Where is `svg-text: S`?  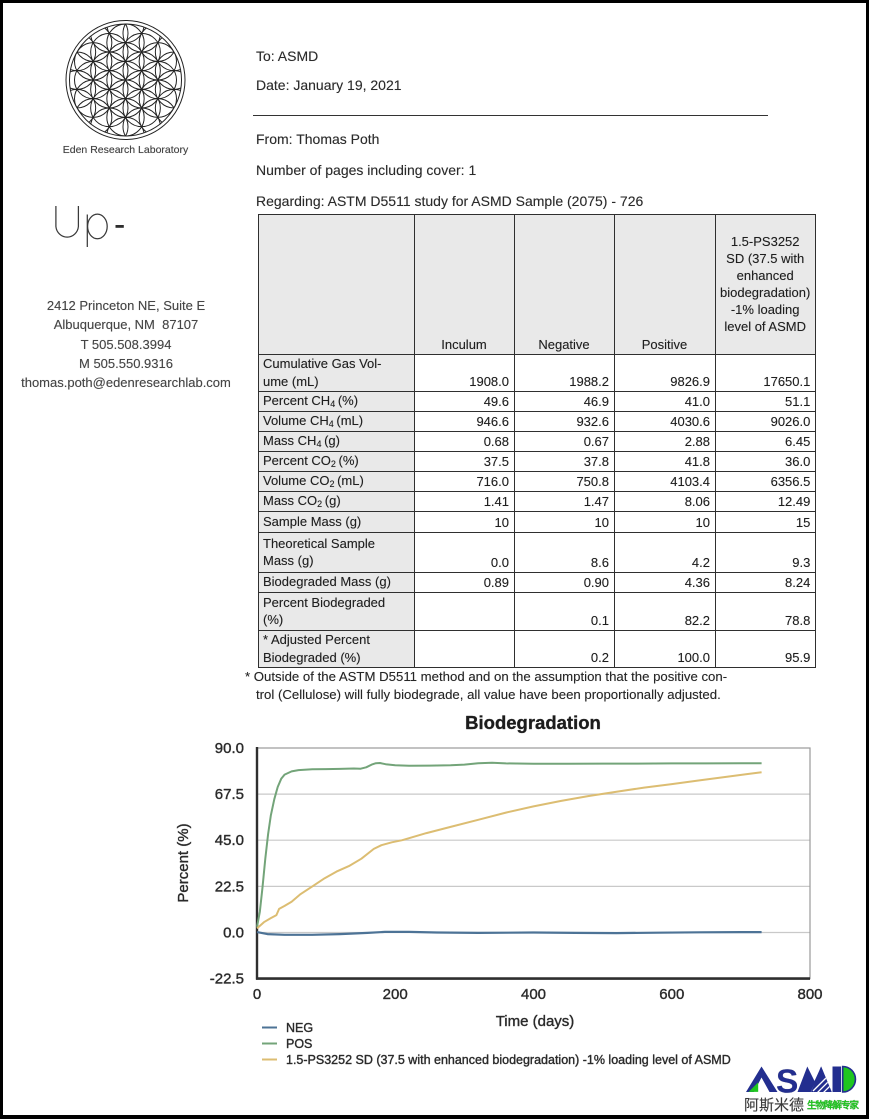
svg-text: S is located at coordinates (787, 1081).